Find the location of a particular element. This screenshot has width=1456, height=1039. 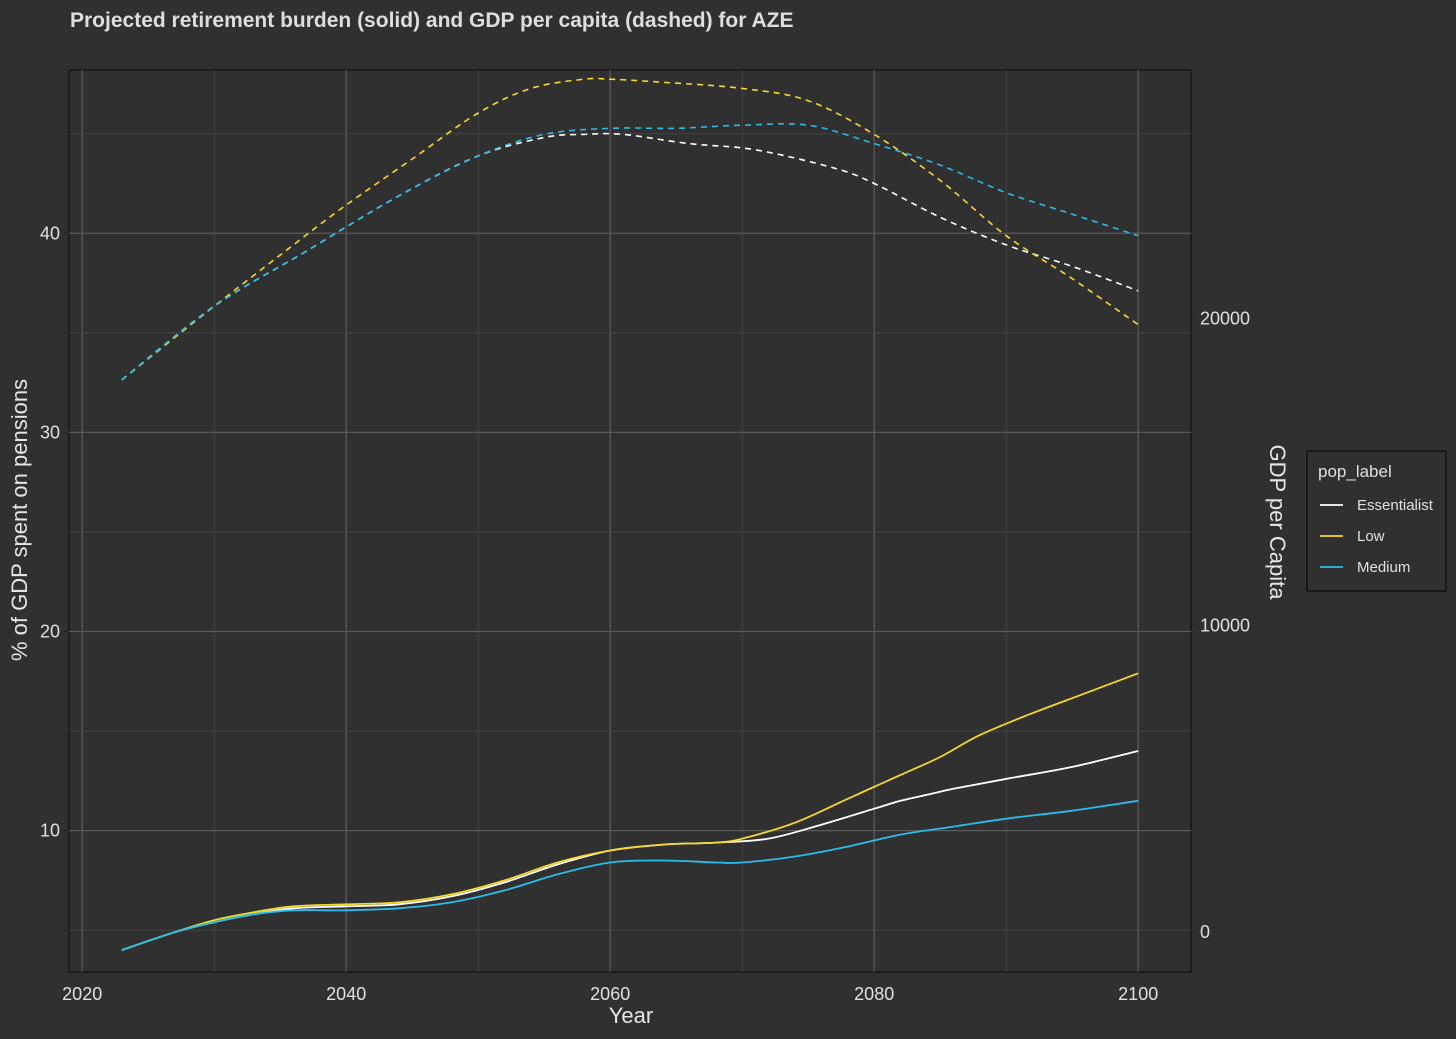

x-axis-title: Year is located at coordinates (631, 1015).